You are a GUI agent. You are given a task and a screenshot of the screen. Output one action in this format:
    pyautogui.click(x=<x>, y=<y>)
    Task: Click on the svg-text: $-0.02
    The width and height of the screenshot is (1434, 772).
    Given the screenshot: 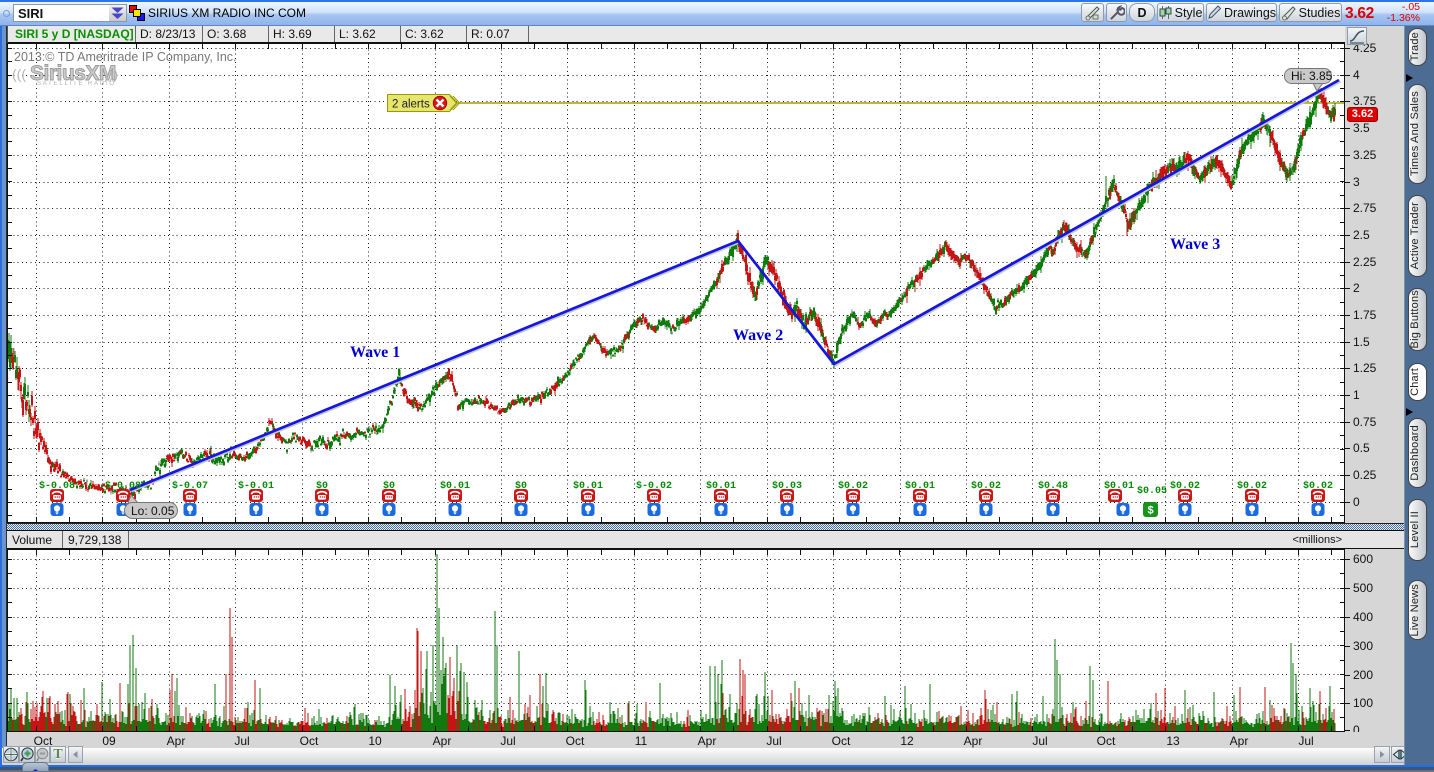 What is the action you would take?
    pyautogui.click(x=654, y=486)
    